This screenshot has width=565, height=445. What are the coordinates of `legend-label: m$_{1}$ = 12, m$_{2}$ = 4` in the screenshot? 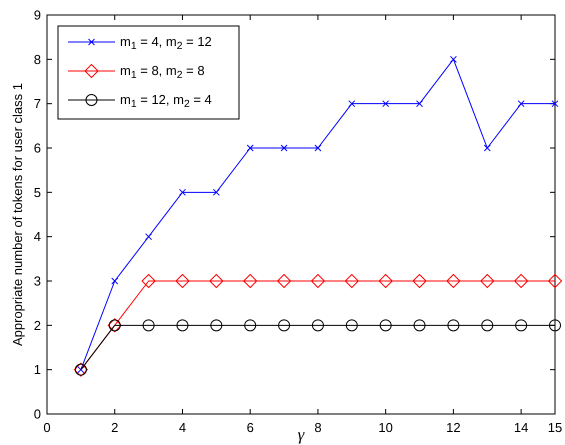 It's located at (166, 101).